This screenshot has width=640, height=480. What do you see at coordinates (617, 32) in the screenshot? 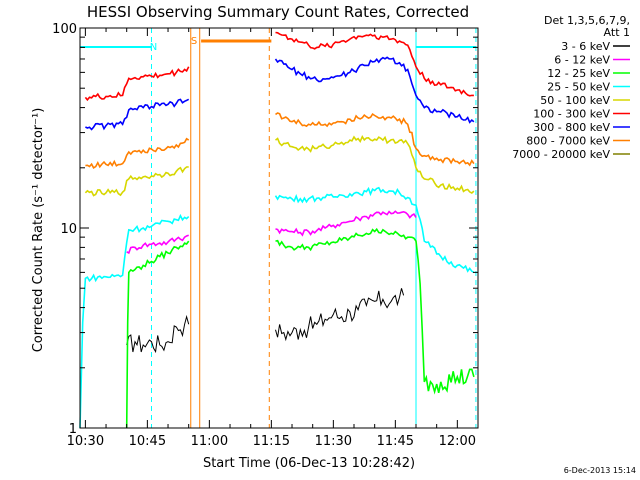
I see `legend-header-line: Att 1` at bounding box center [617, 32].